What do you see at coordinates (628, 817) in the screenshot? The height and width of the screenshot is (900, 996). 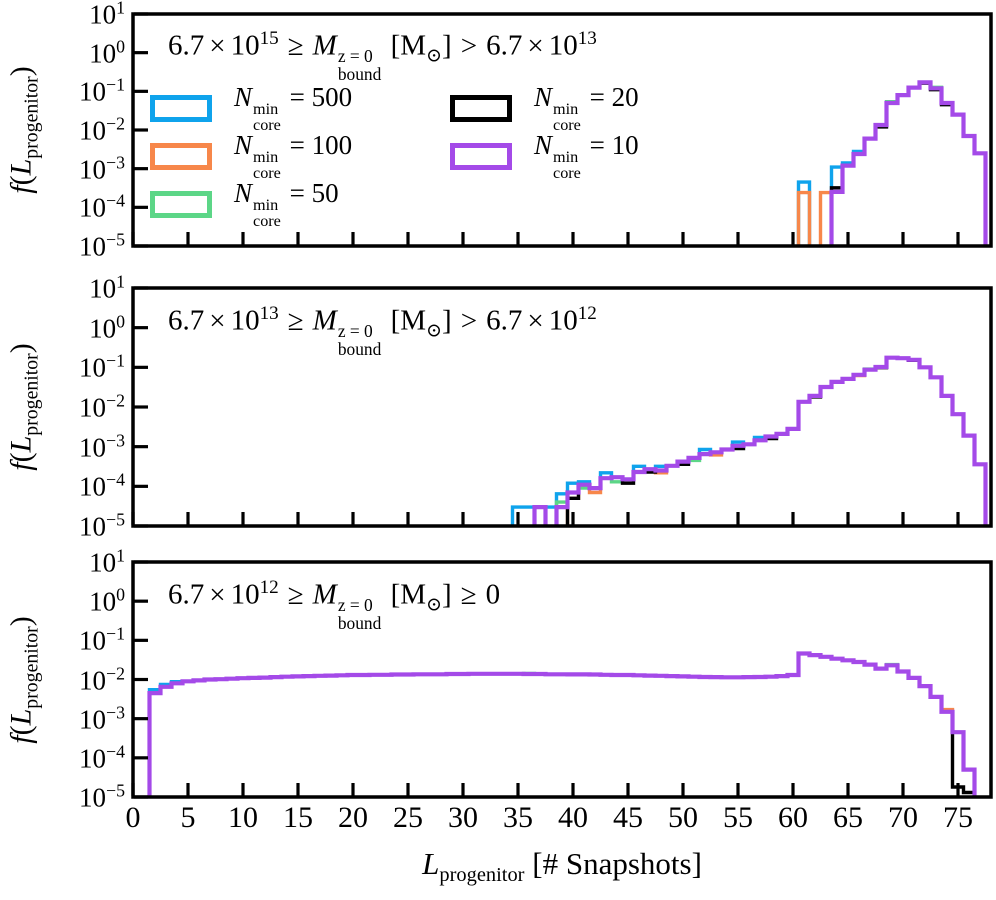 I see `x-tick-label: 45` at bounding box center [628, 817].